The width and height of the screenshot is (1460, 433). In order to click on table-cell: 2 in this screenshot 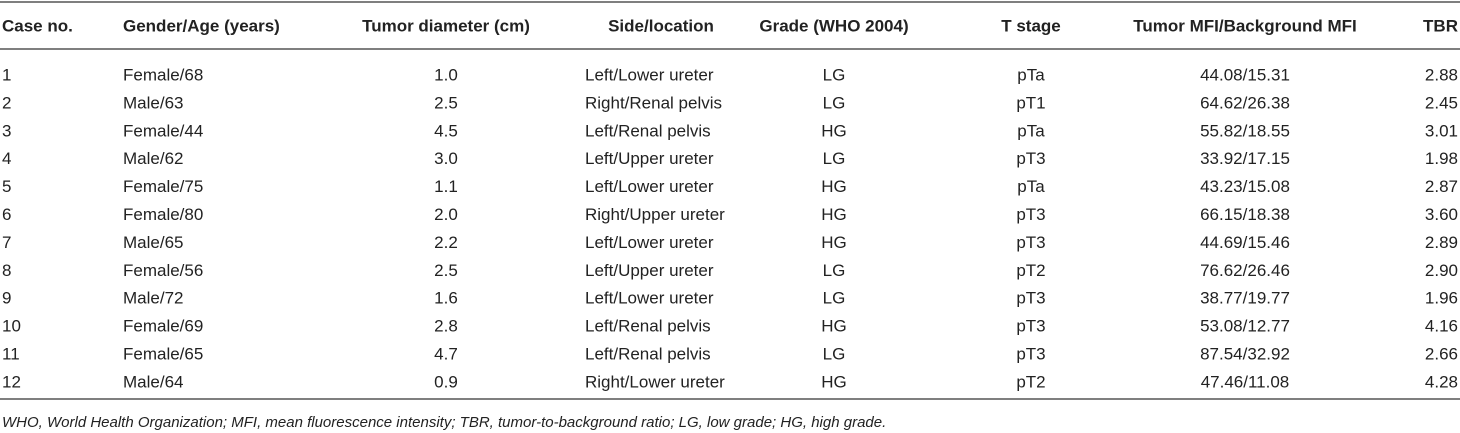, I will do `click(6, 102)`.